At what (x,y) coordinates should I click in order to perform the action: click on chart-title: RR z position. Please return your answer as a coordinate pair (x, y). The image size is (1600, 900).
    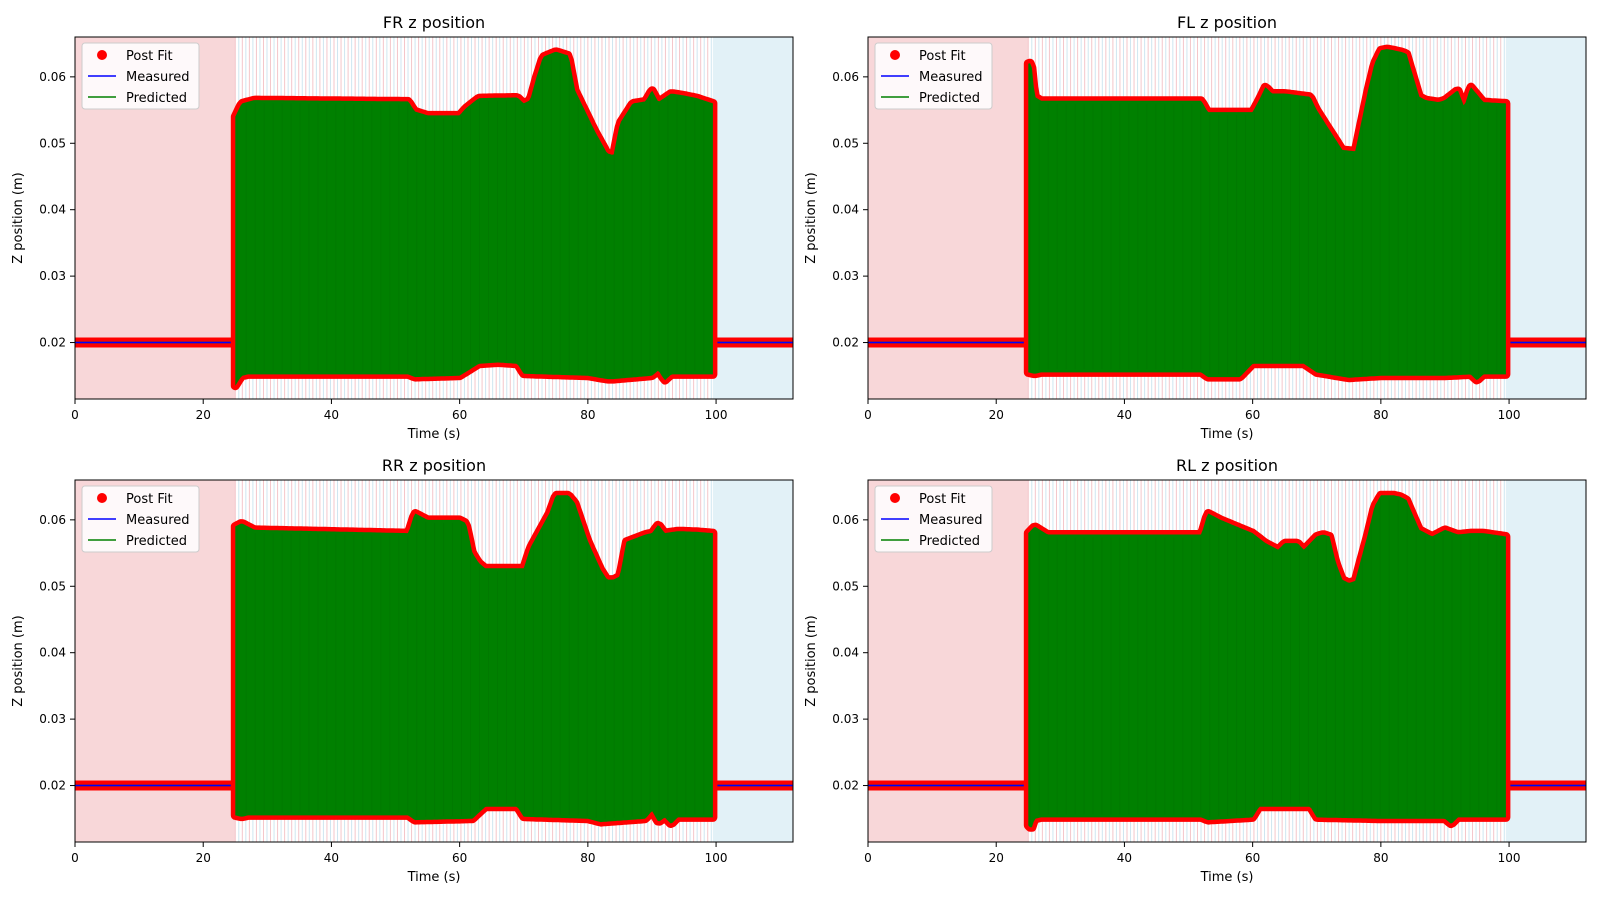
    Looking at the image, I should click on (434, 465).